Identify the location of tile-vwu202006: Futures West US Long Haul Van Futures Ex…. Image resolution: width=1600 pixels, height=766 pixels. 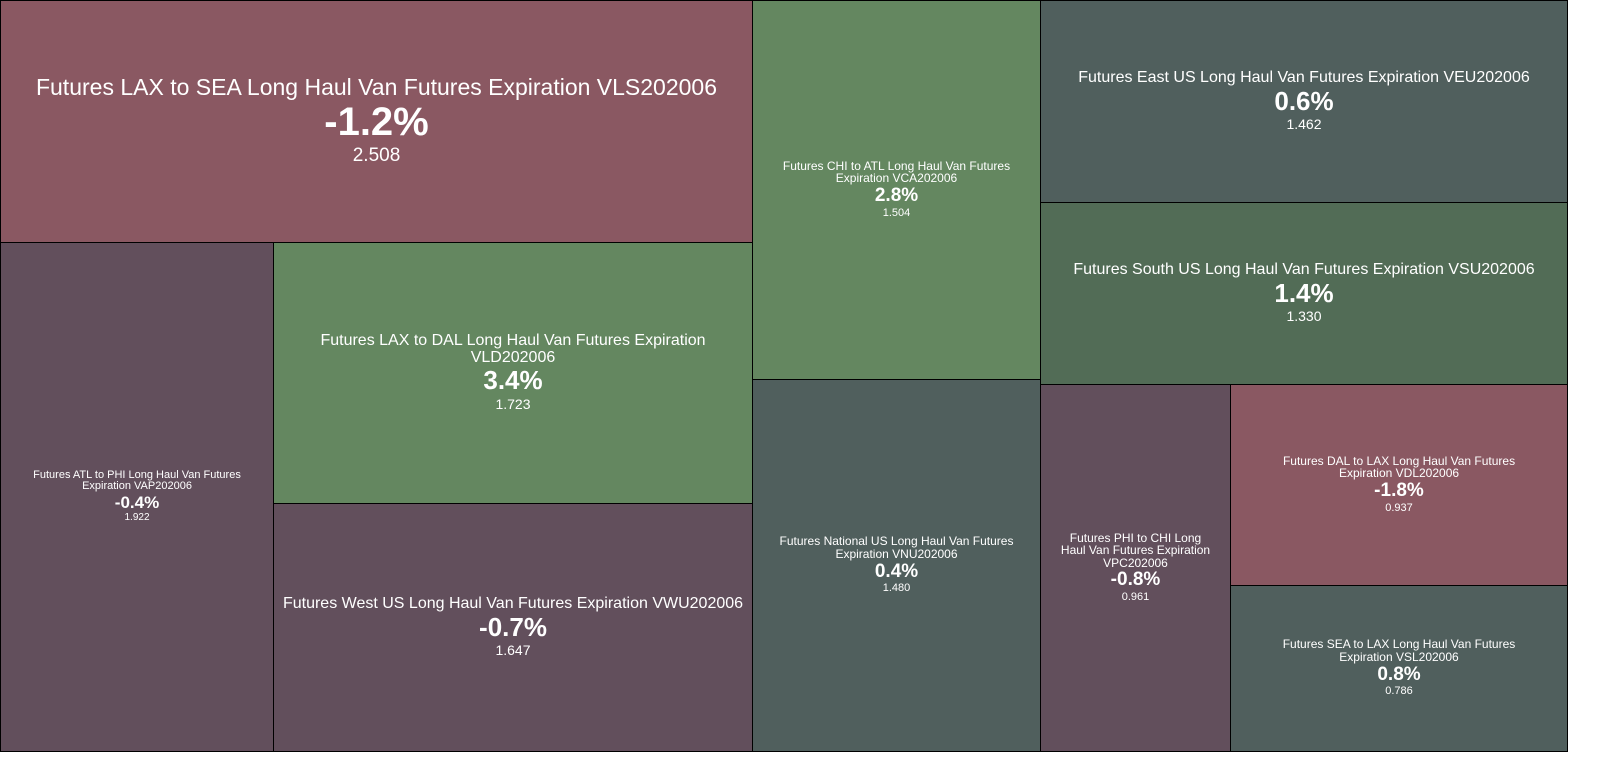
(513, 627).